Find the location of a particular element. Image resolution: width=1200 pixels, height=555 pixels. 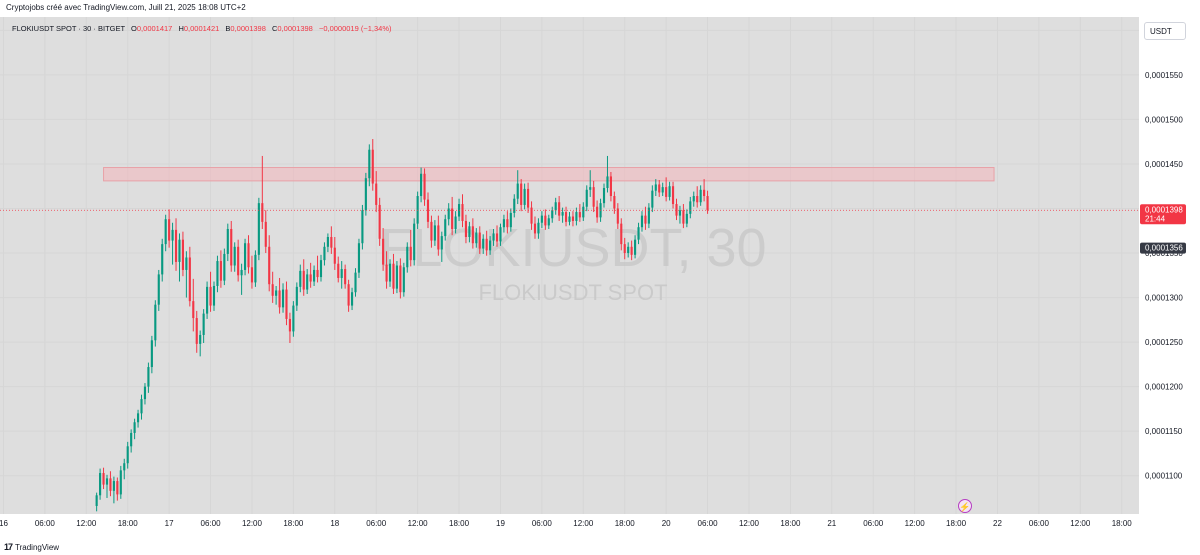

currency-button: USDT is located at coordinates (1165, 31).